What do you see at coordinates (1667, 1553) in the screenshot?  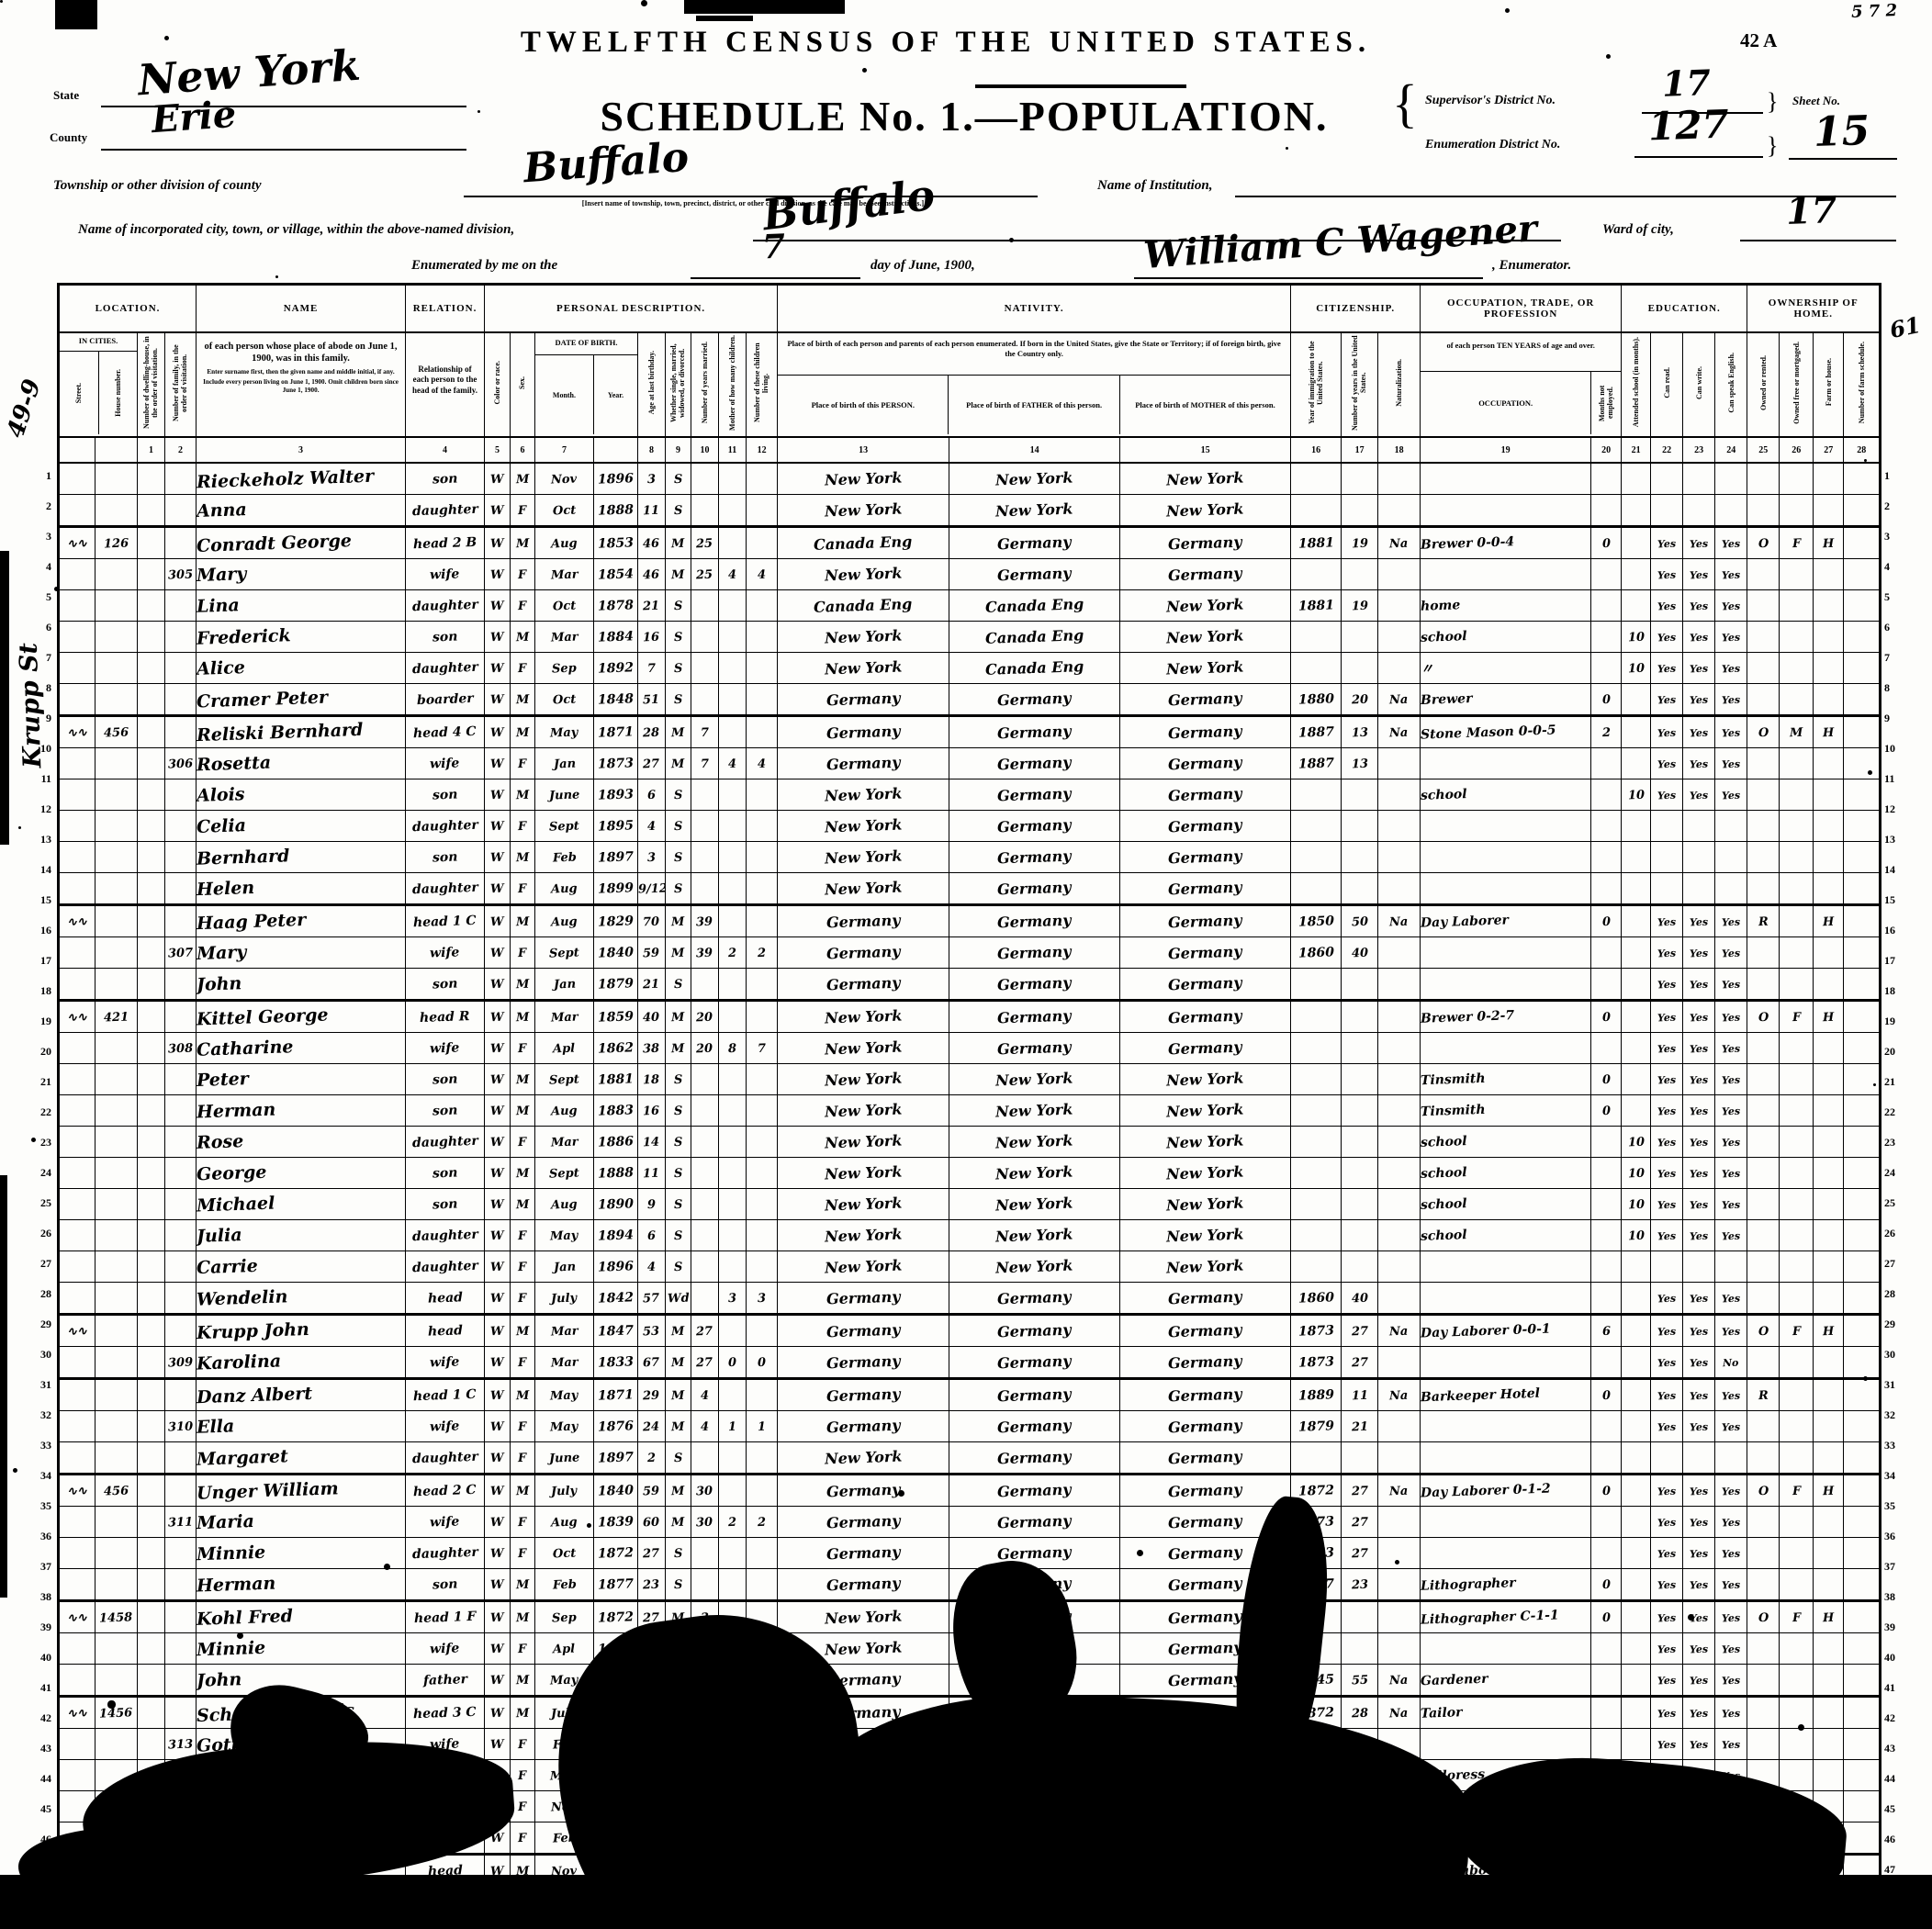 I see `cell-read: Yes` at bounding box center [1667, 1553].